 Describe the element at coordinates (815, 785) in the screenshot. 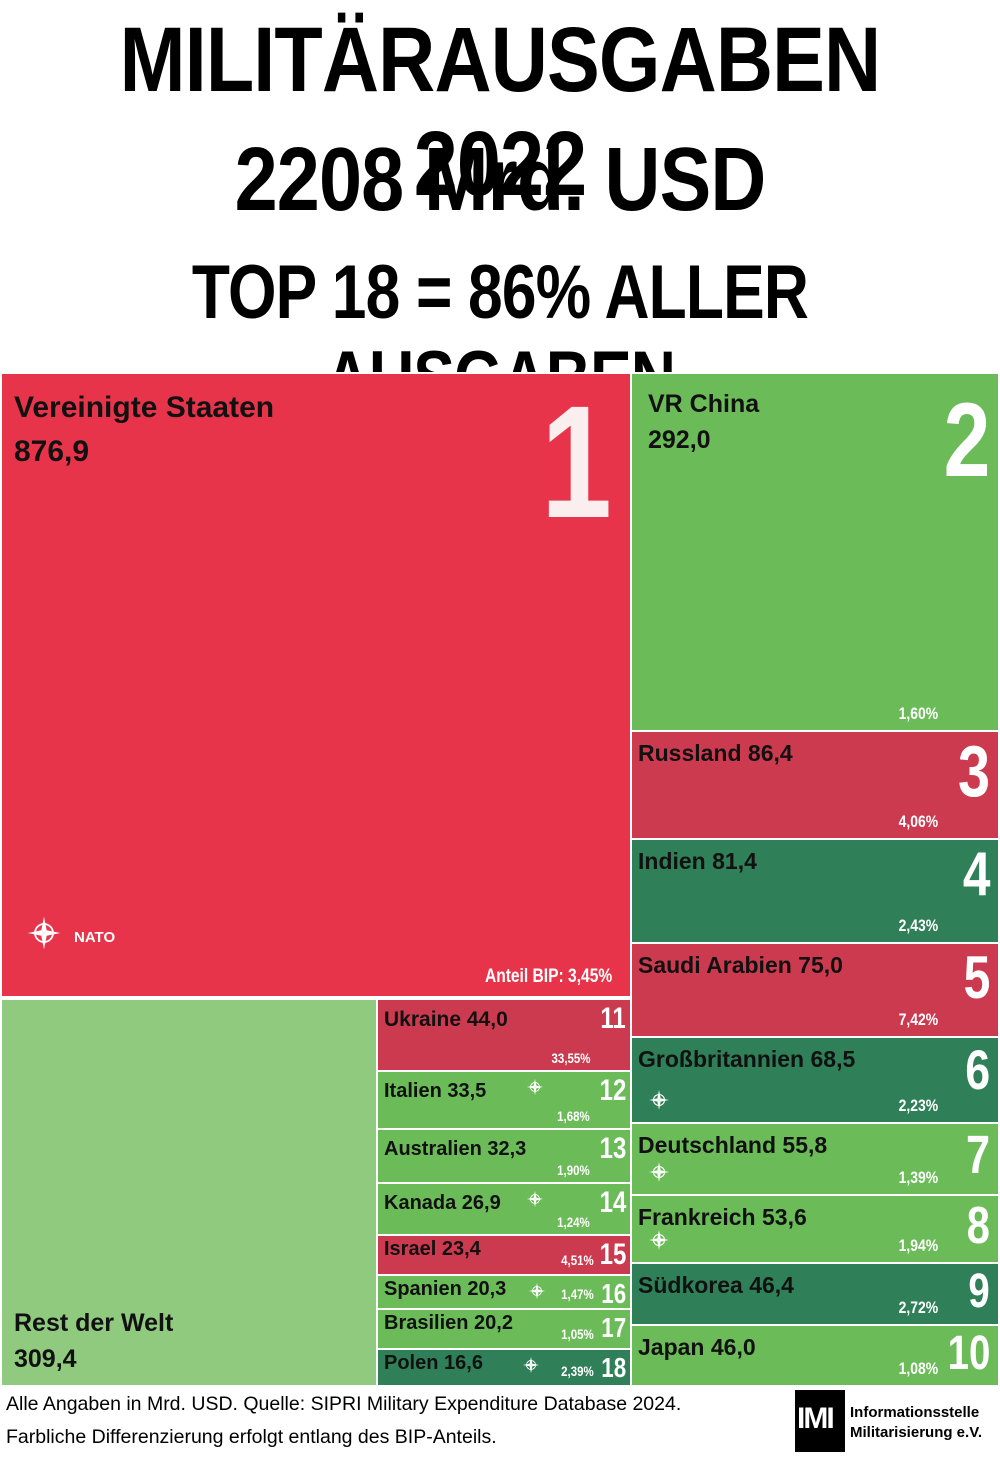

I see `tile-rank-3: Russland 86,4 3 4,06%` at that location.